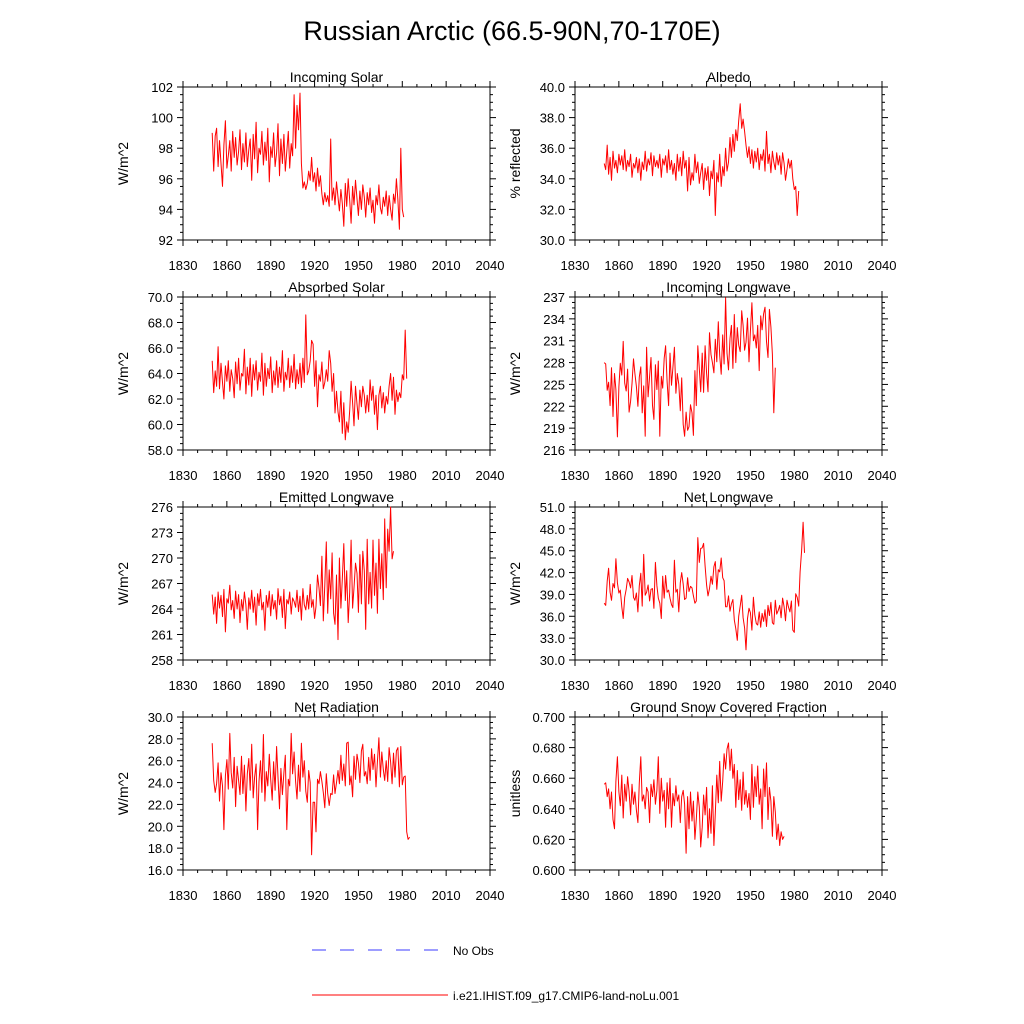 The width and height of the screenshot is (1024, 1024). I want to click on y-tick-label: 58.0, so click(160, 450).